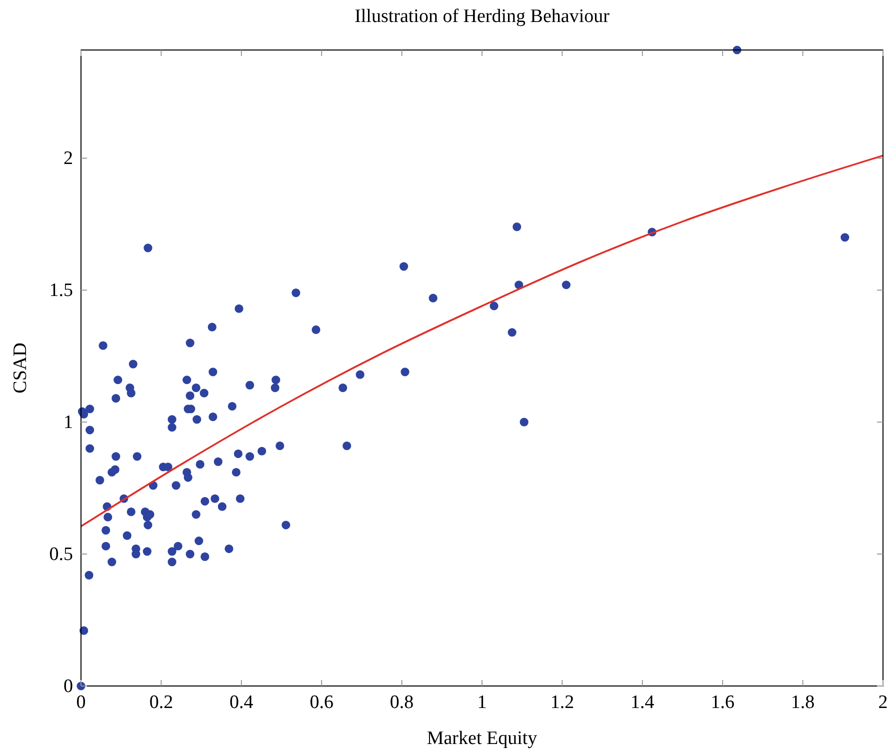 The height and width of the screenshot is (752, 893). What do you see at coordinates (61, 555) in the screenshot?
I see `y-tick-label: 0.5` at bounding box center [61, 555].